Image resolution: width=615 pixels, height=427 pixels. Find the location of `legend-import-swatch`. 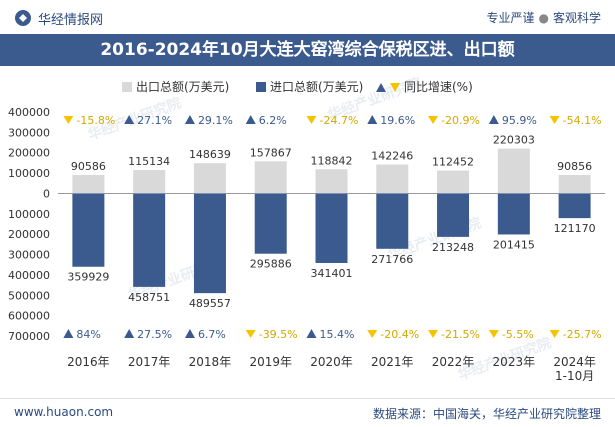

legend-import-swatch is located at coordinates (261, 87).